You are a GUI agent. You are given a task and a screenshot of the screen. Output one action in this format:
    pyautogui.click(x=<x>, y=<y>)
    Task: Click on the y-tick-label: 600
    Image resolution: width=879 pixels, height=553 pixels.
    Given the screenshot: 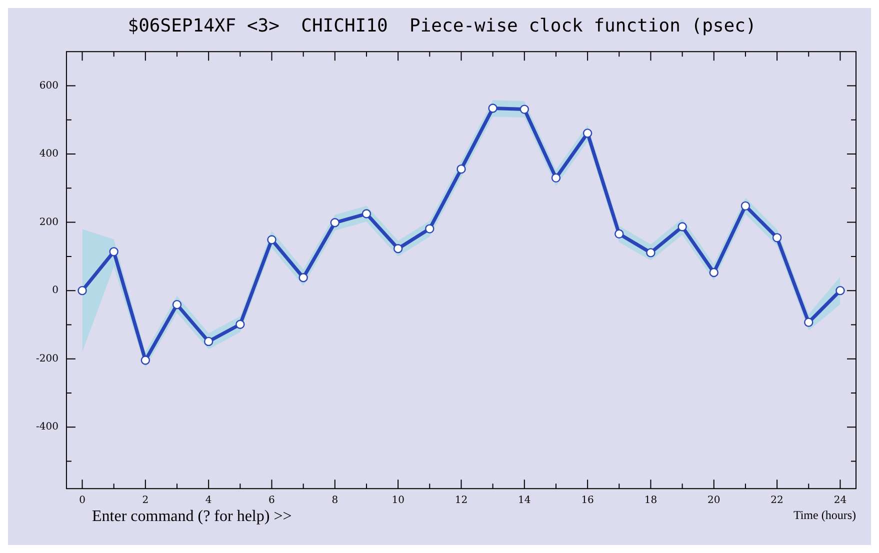 What is the action you would take?
    pyautogui.click(x=48, y=86)
    